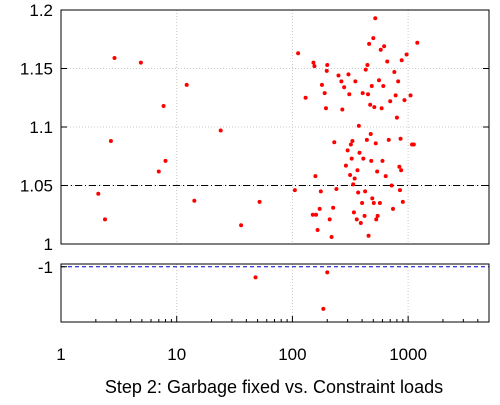  Describe the element at coordinates (41, 10) in the screenshot. I see `y-tick-label: 1.2` at that location.